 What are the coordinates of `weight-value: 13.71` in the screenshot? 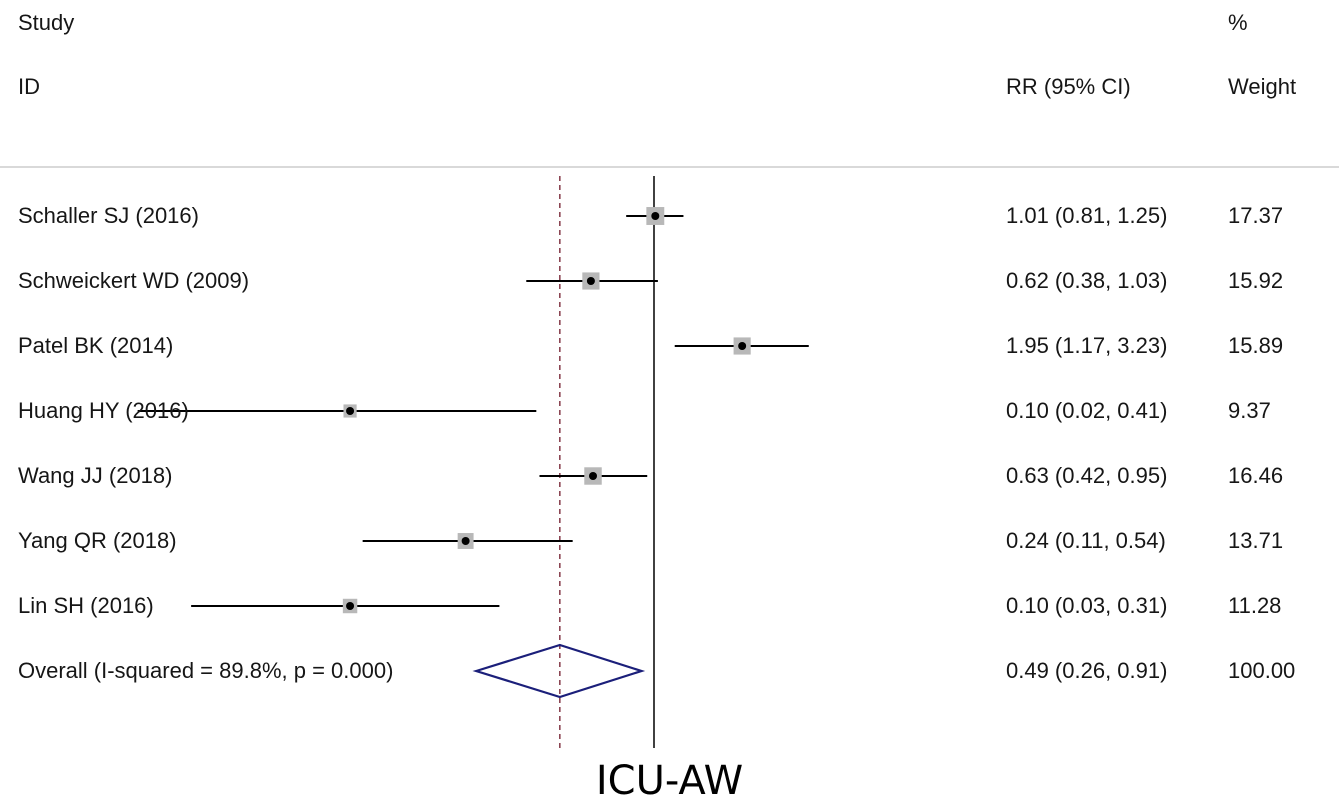 It's located at (1256, 540).